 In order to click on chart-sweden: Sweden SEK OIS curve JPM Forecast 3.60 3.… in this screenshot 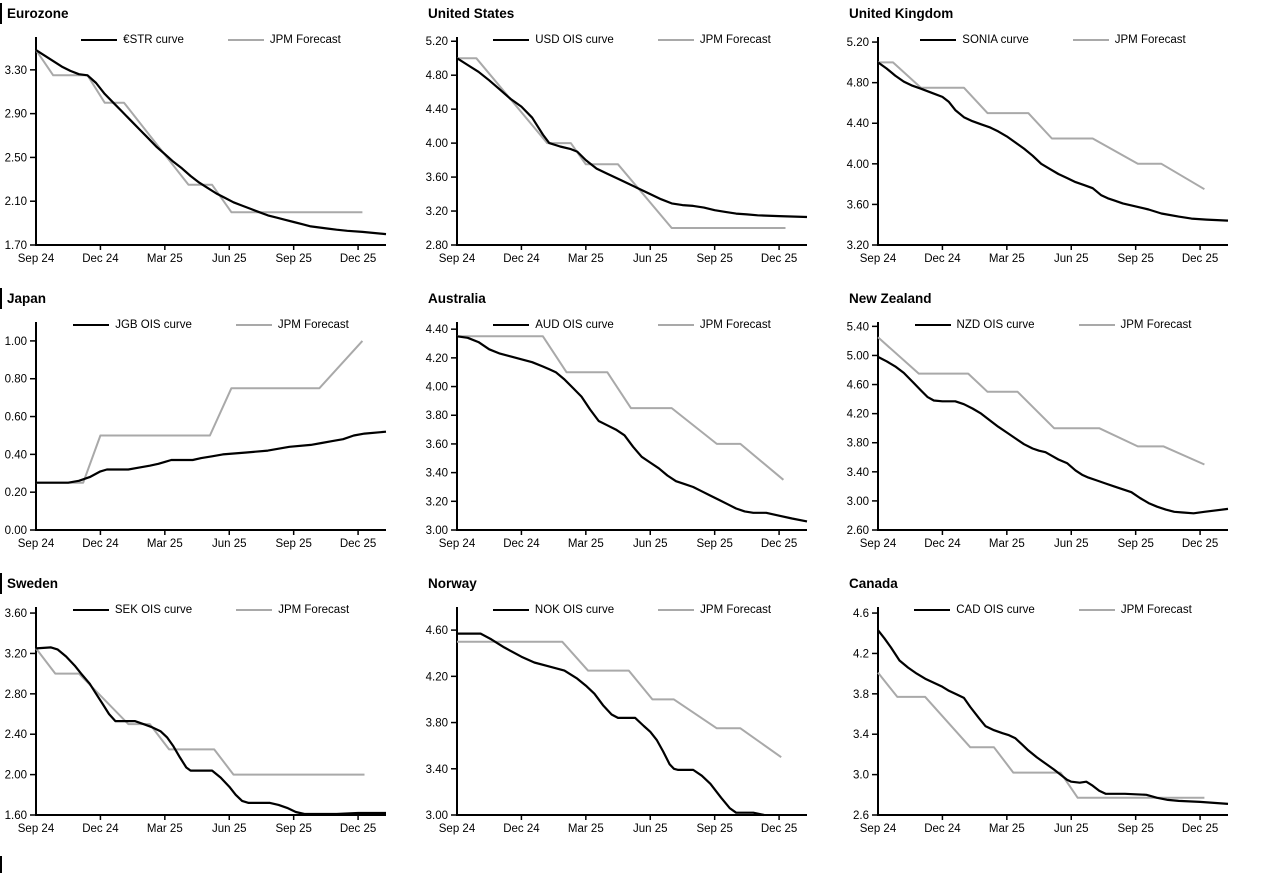, I will do `click(210, 721)`.